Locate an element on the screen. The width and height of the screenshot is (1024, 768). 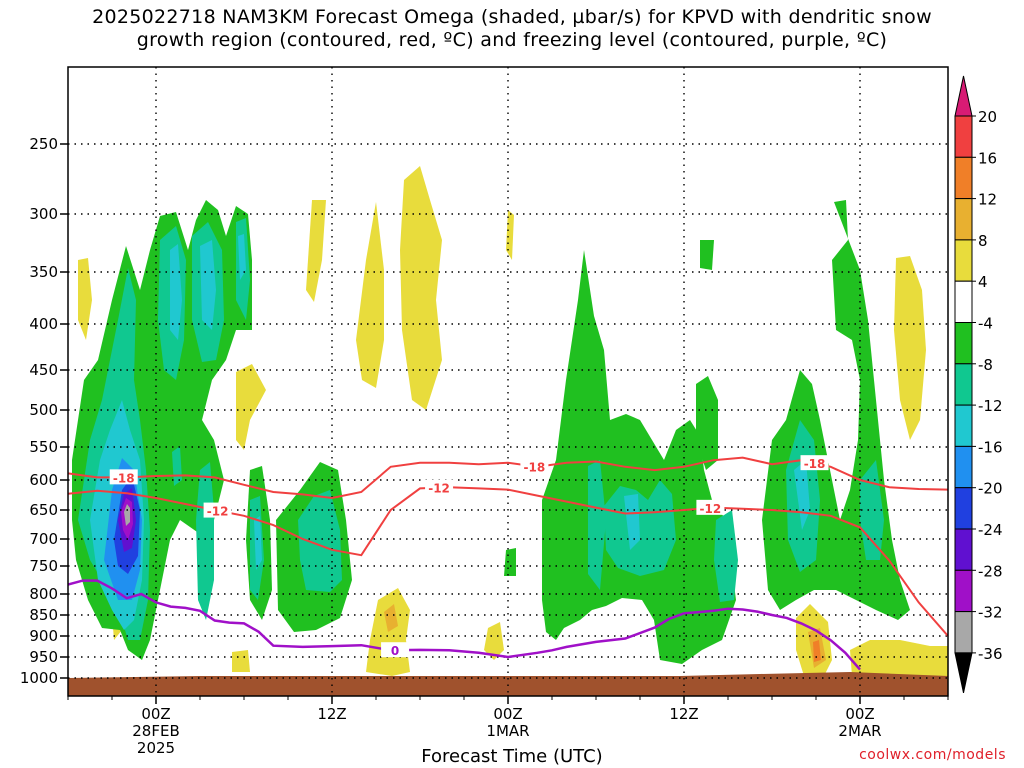
y-tick-label: 600 is located at coordinates (43, 480).